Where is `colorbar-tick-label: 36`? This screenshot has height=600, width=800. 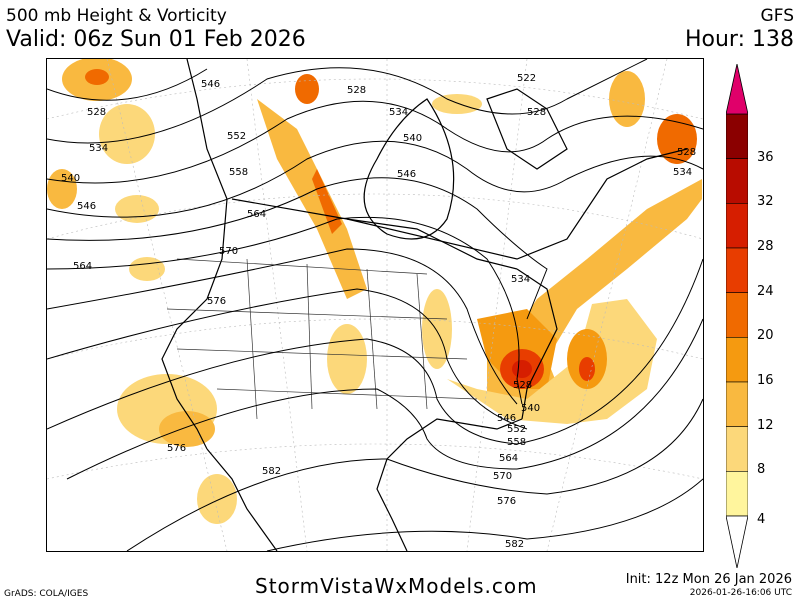
colorbar-tick-label: 36 is located at coordinates (765, 157).